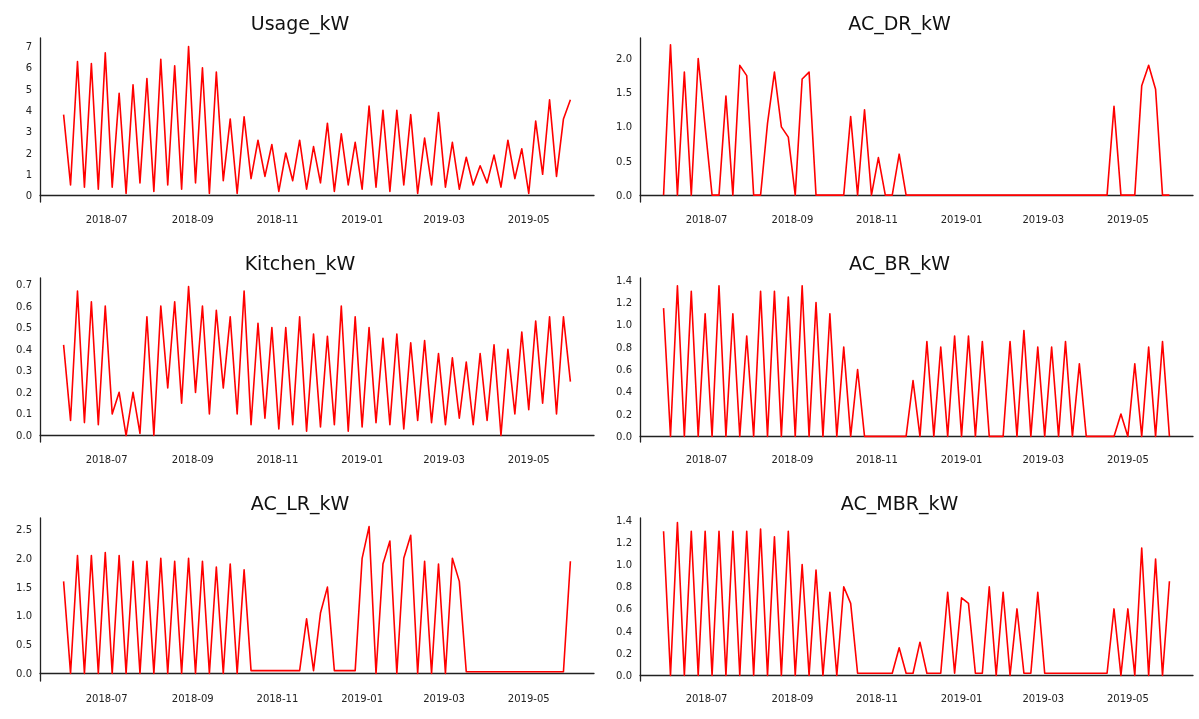  What do you see at coordinates (28, 89) in the screenshot?
I see `y-tick-label: 5` at bounding box center [28, 89].